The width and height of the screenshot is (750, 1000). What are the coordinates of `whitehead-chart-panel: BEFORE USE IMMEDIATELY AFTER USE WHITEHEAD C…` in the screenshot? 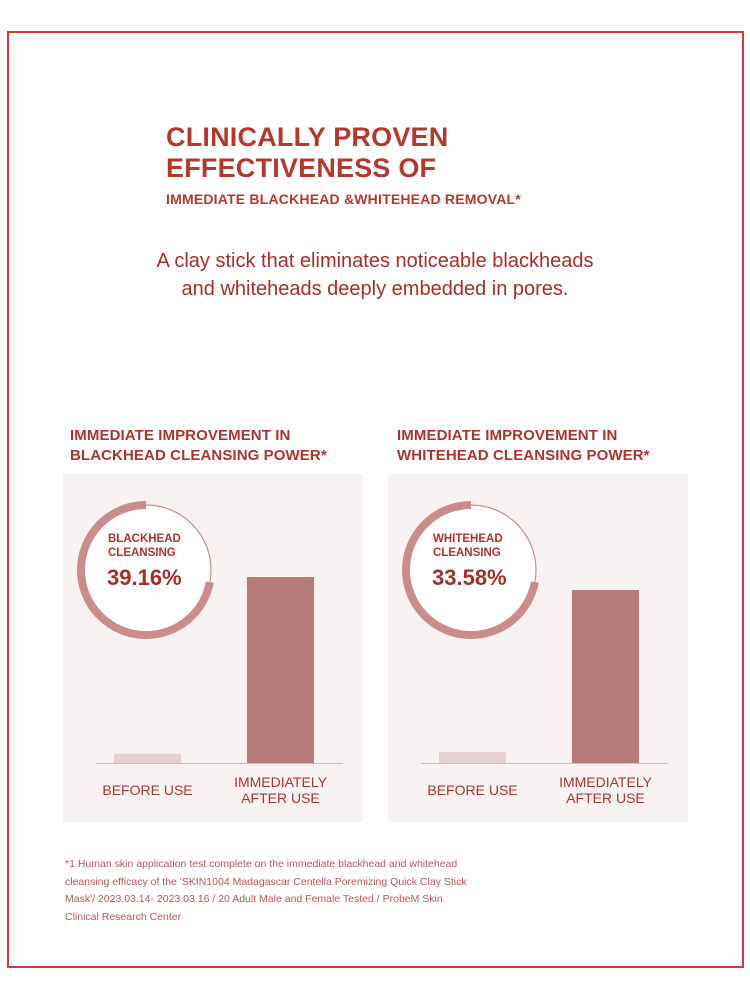 It's located at (538, 648).